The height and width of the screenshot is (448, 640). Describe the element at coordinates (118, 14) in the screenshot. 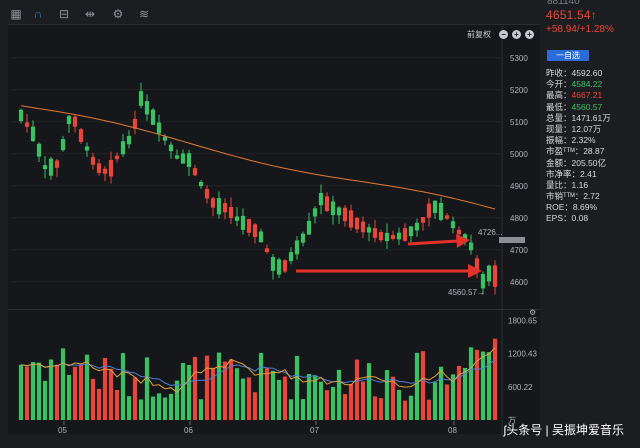

I see `gear-icon: ⚙` at that location.